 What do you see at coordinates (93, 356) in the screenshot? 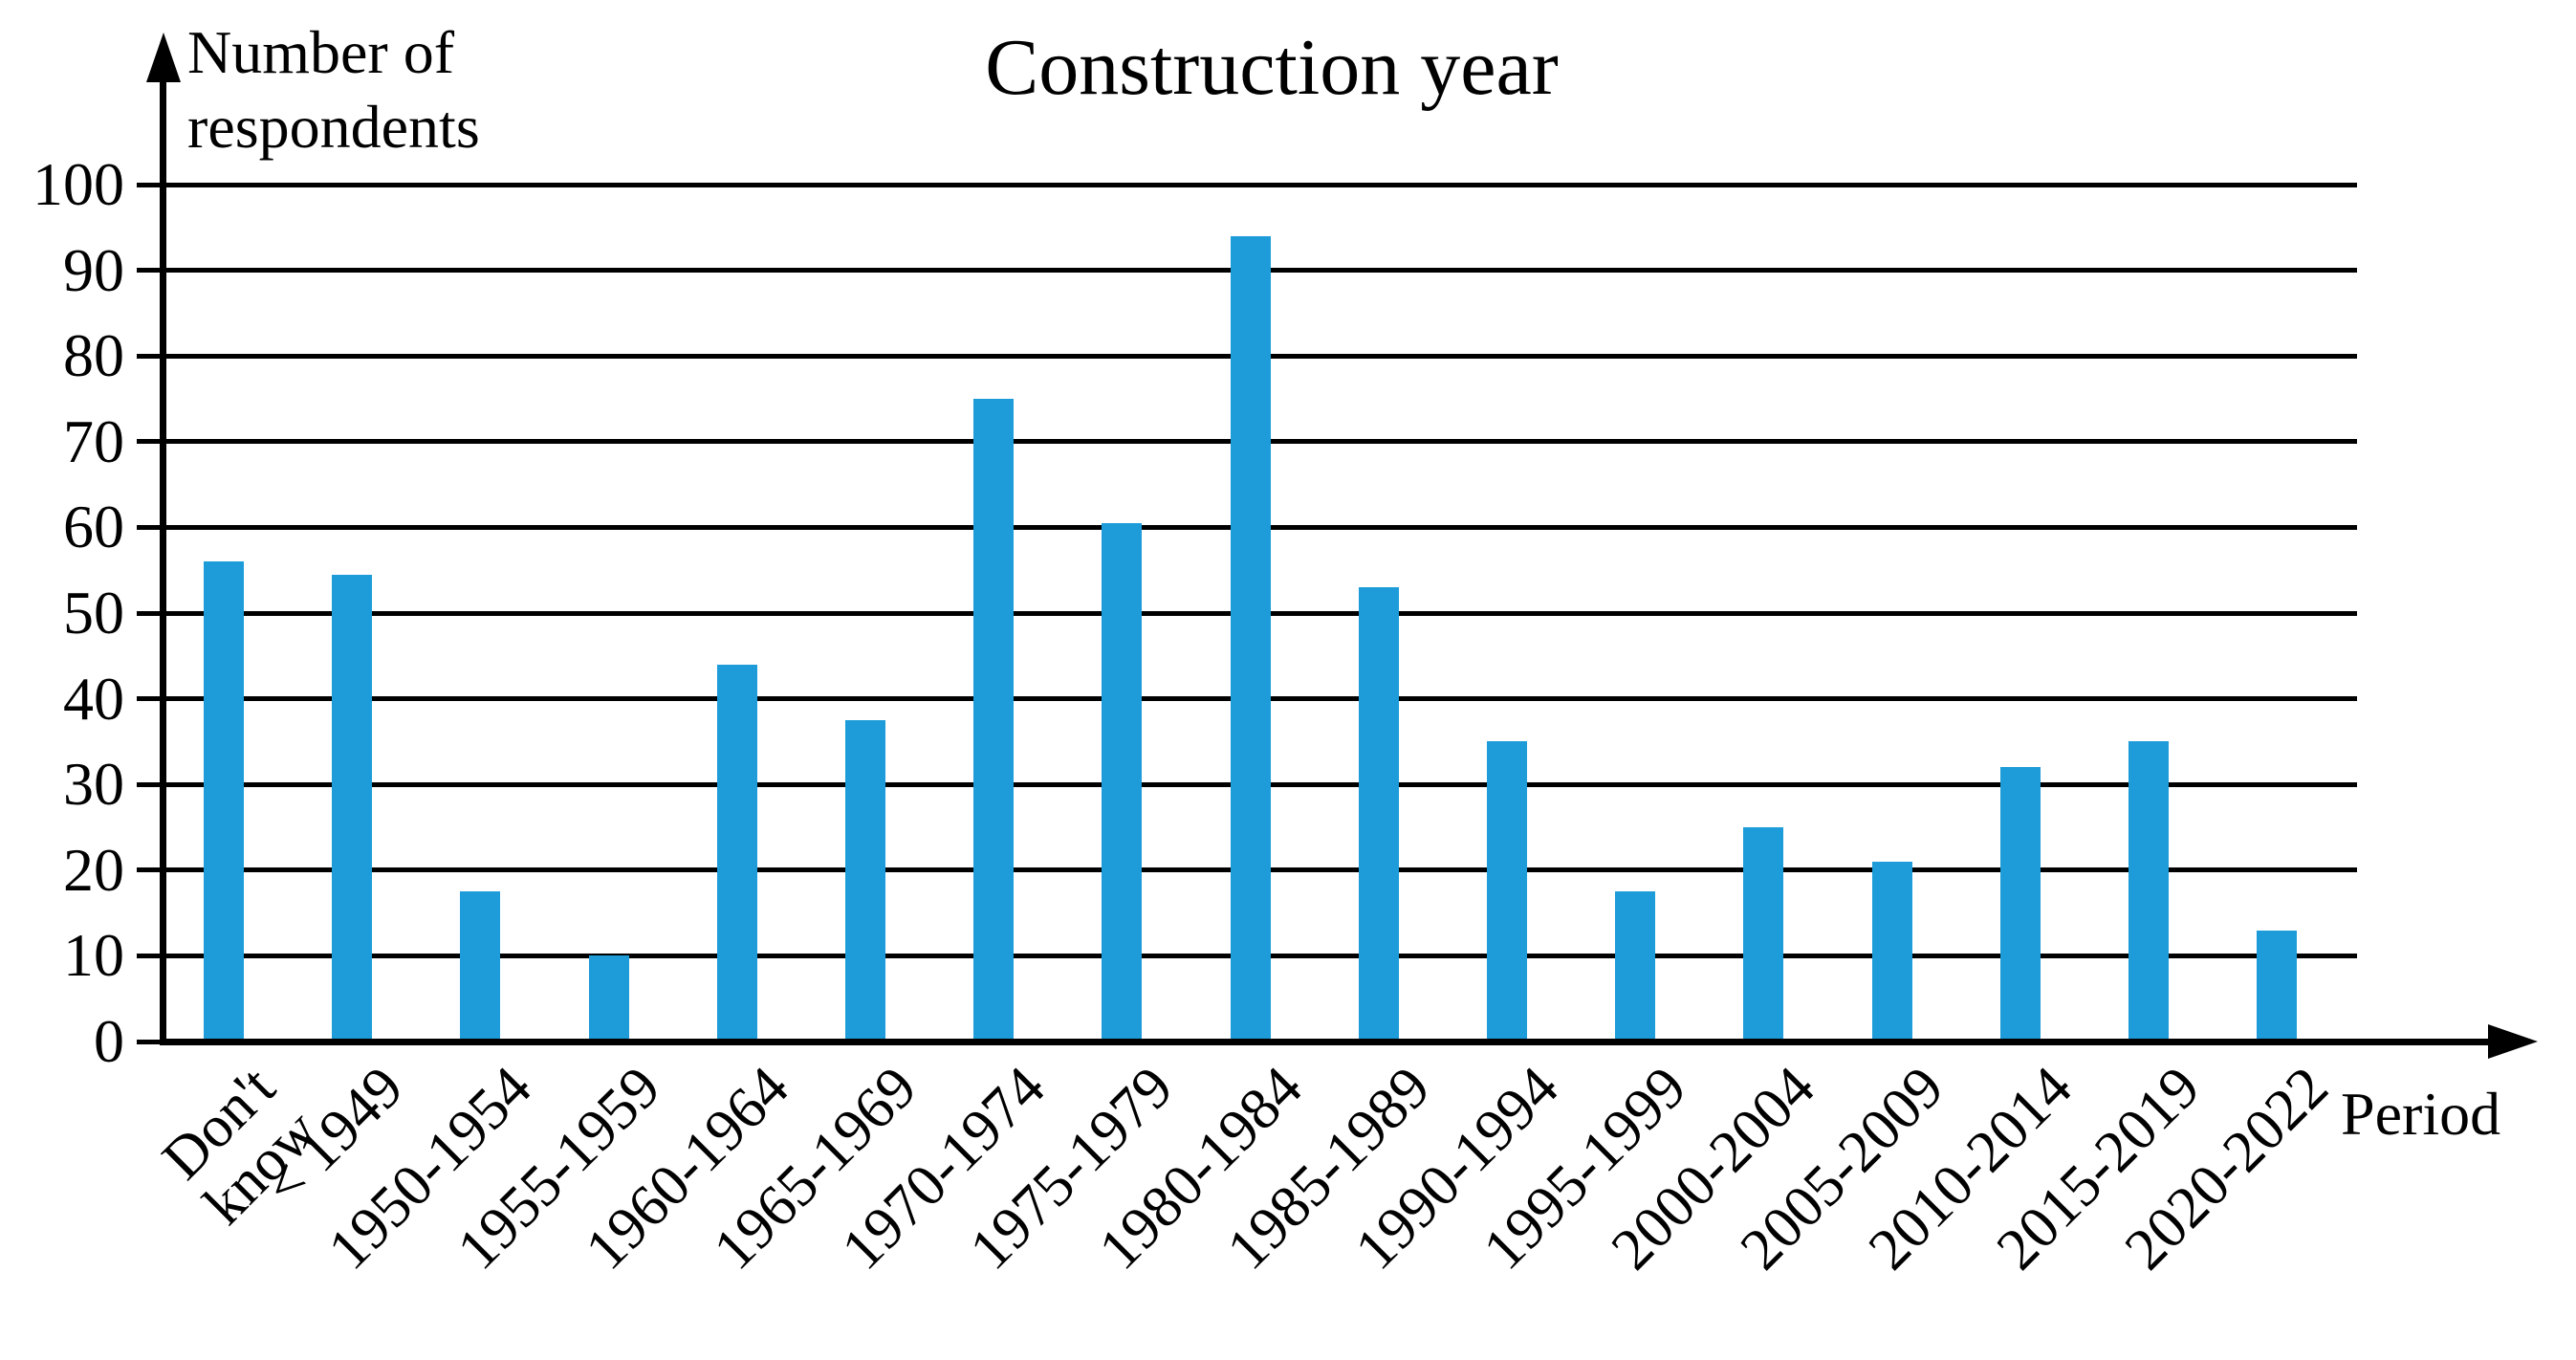
I see `y-tick-label: 80` at bounding box center [93, 356].